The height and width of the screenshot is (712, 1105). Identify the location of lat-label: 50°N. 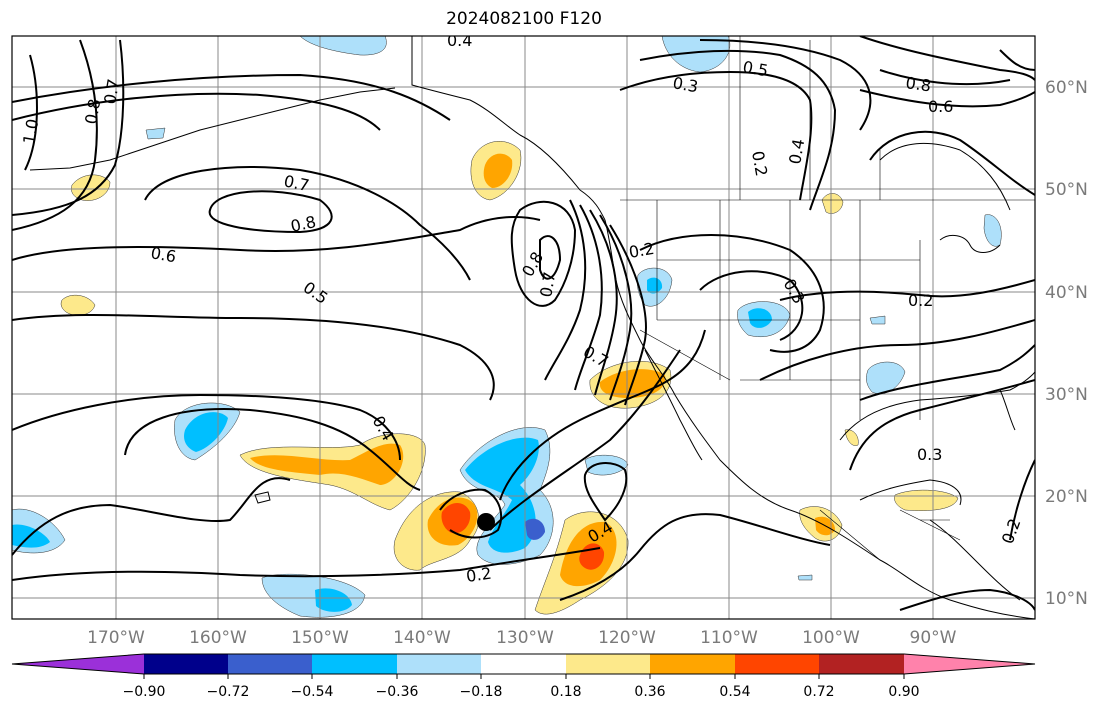
(1066, 190).